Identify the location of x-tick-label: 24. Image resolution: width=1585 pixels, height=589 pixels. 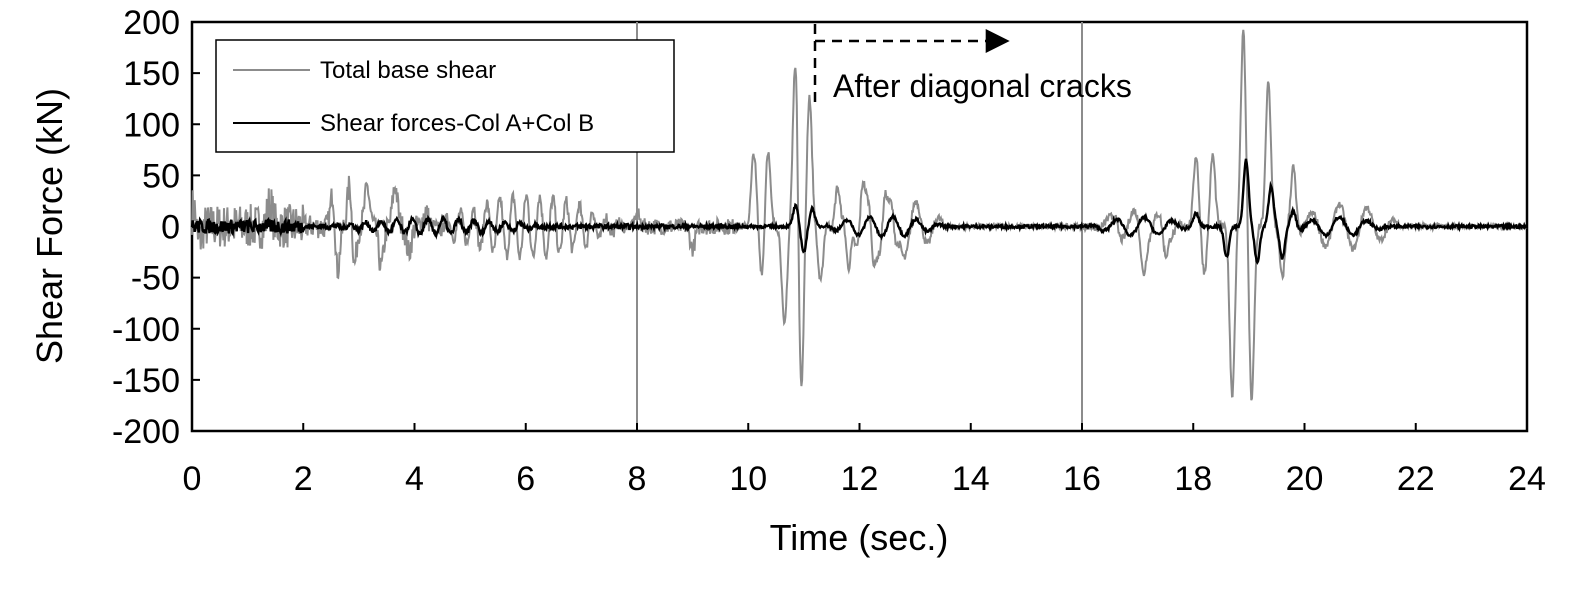
(1527, 479).